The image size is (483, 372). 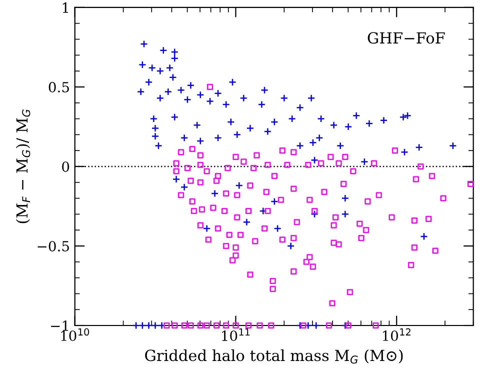 I want to click on y-tick-label: −1, so click(x=59, y=325).